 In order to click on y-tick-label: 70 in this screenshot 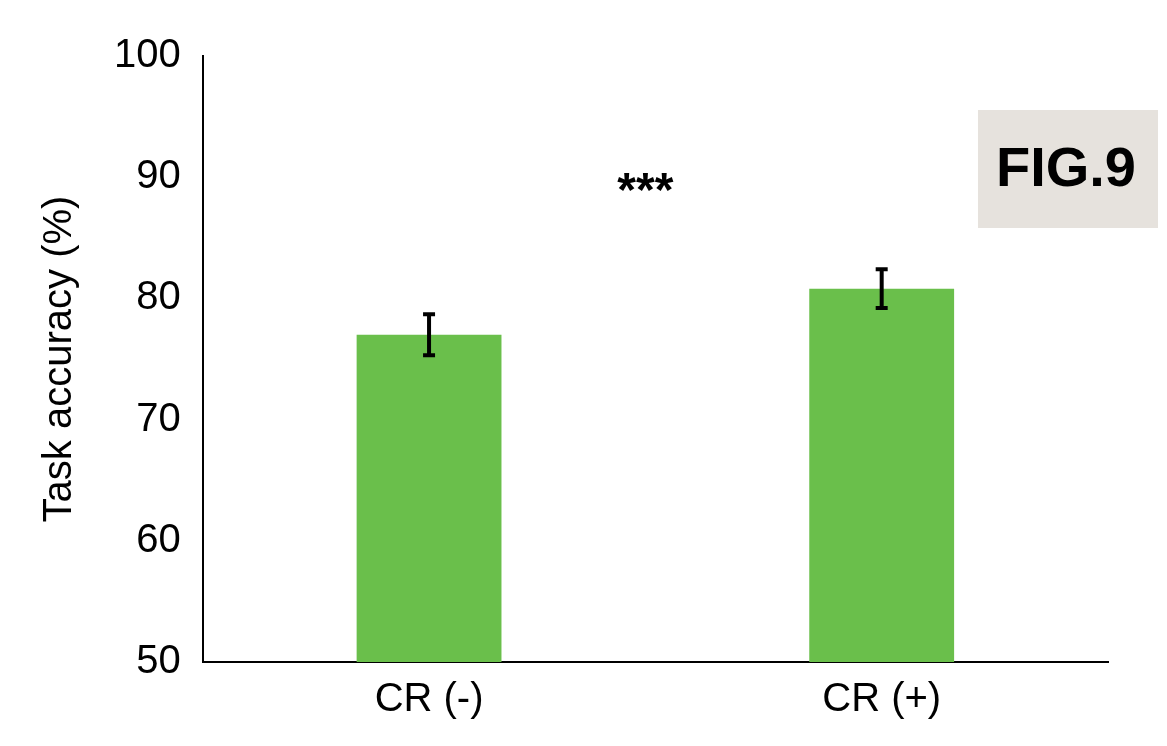, I will do `click(158, 416)`.